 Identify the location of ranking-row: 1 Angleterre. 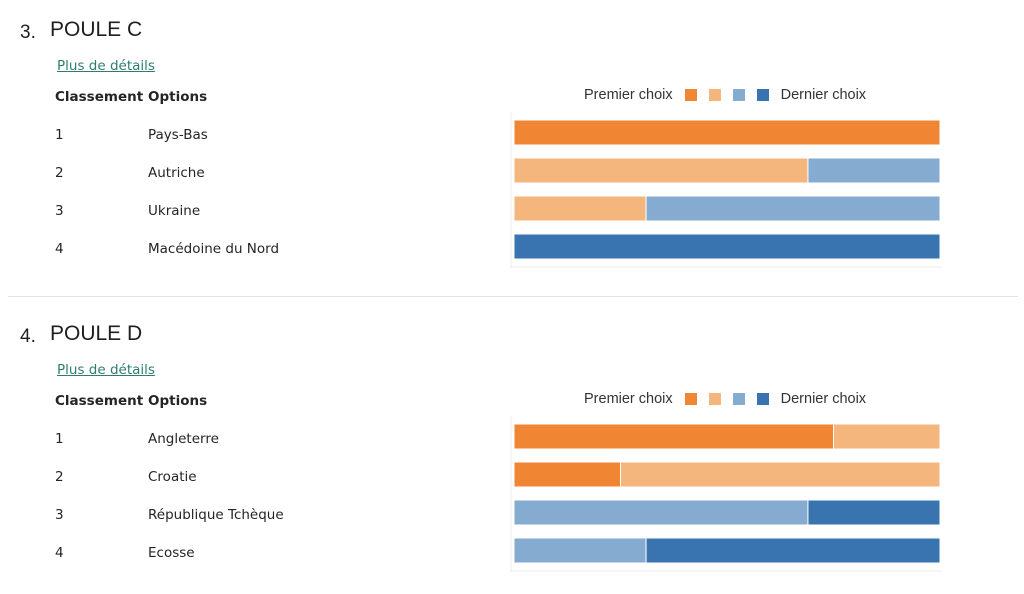
(250, 438).